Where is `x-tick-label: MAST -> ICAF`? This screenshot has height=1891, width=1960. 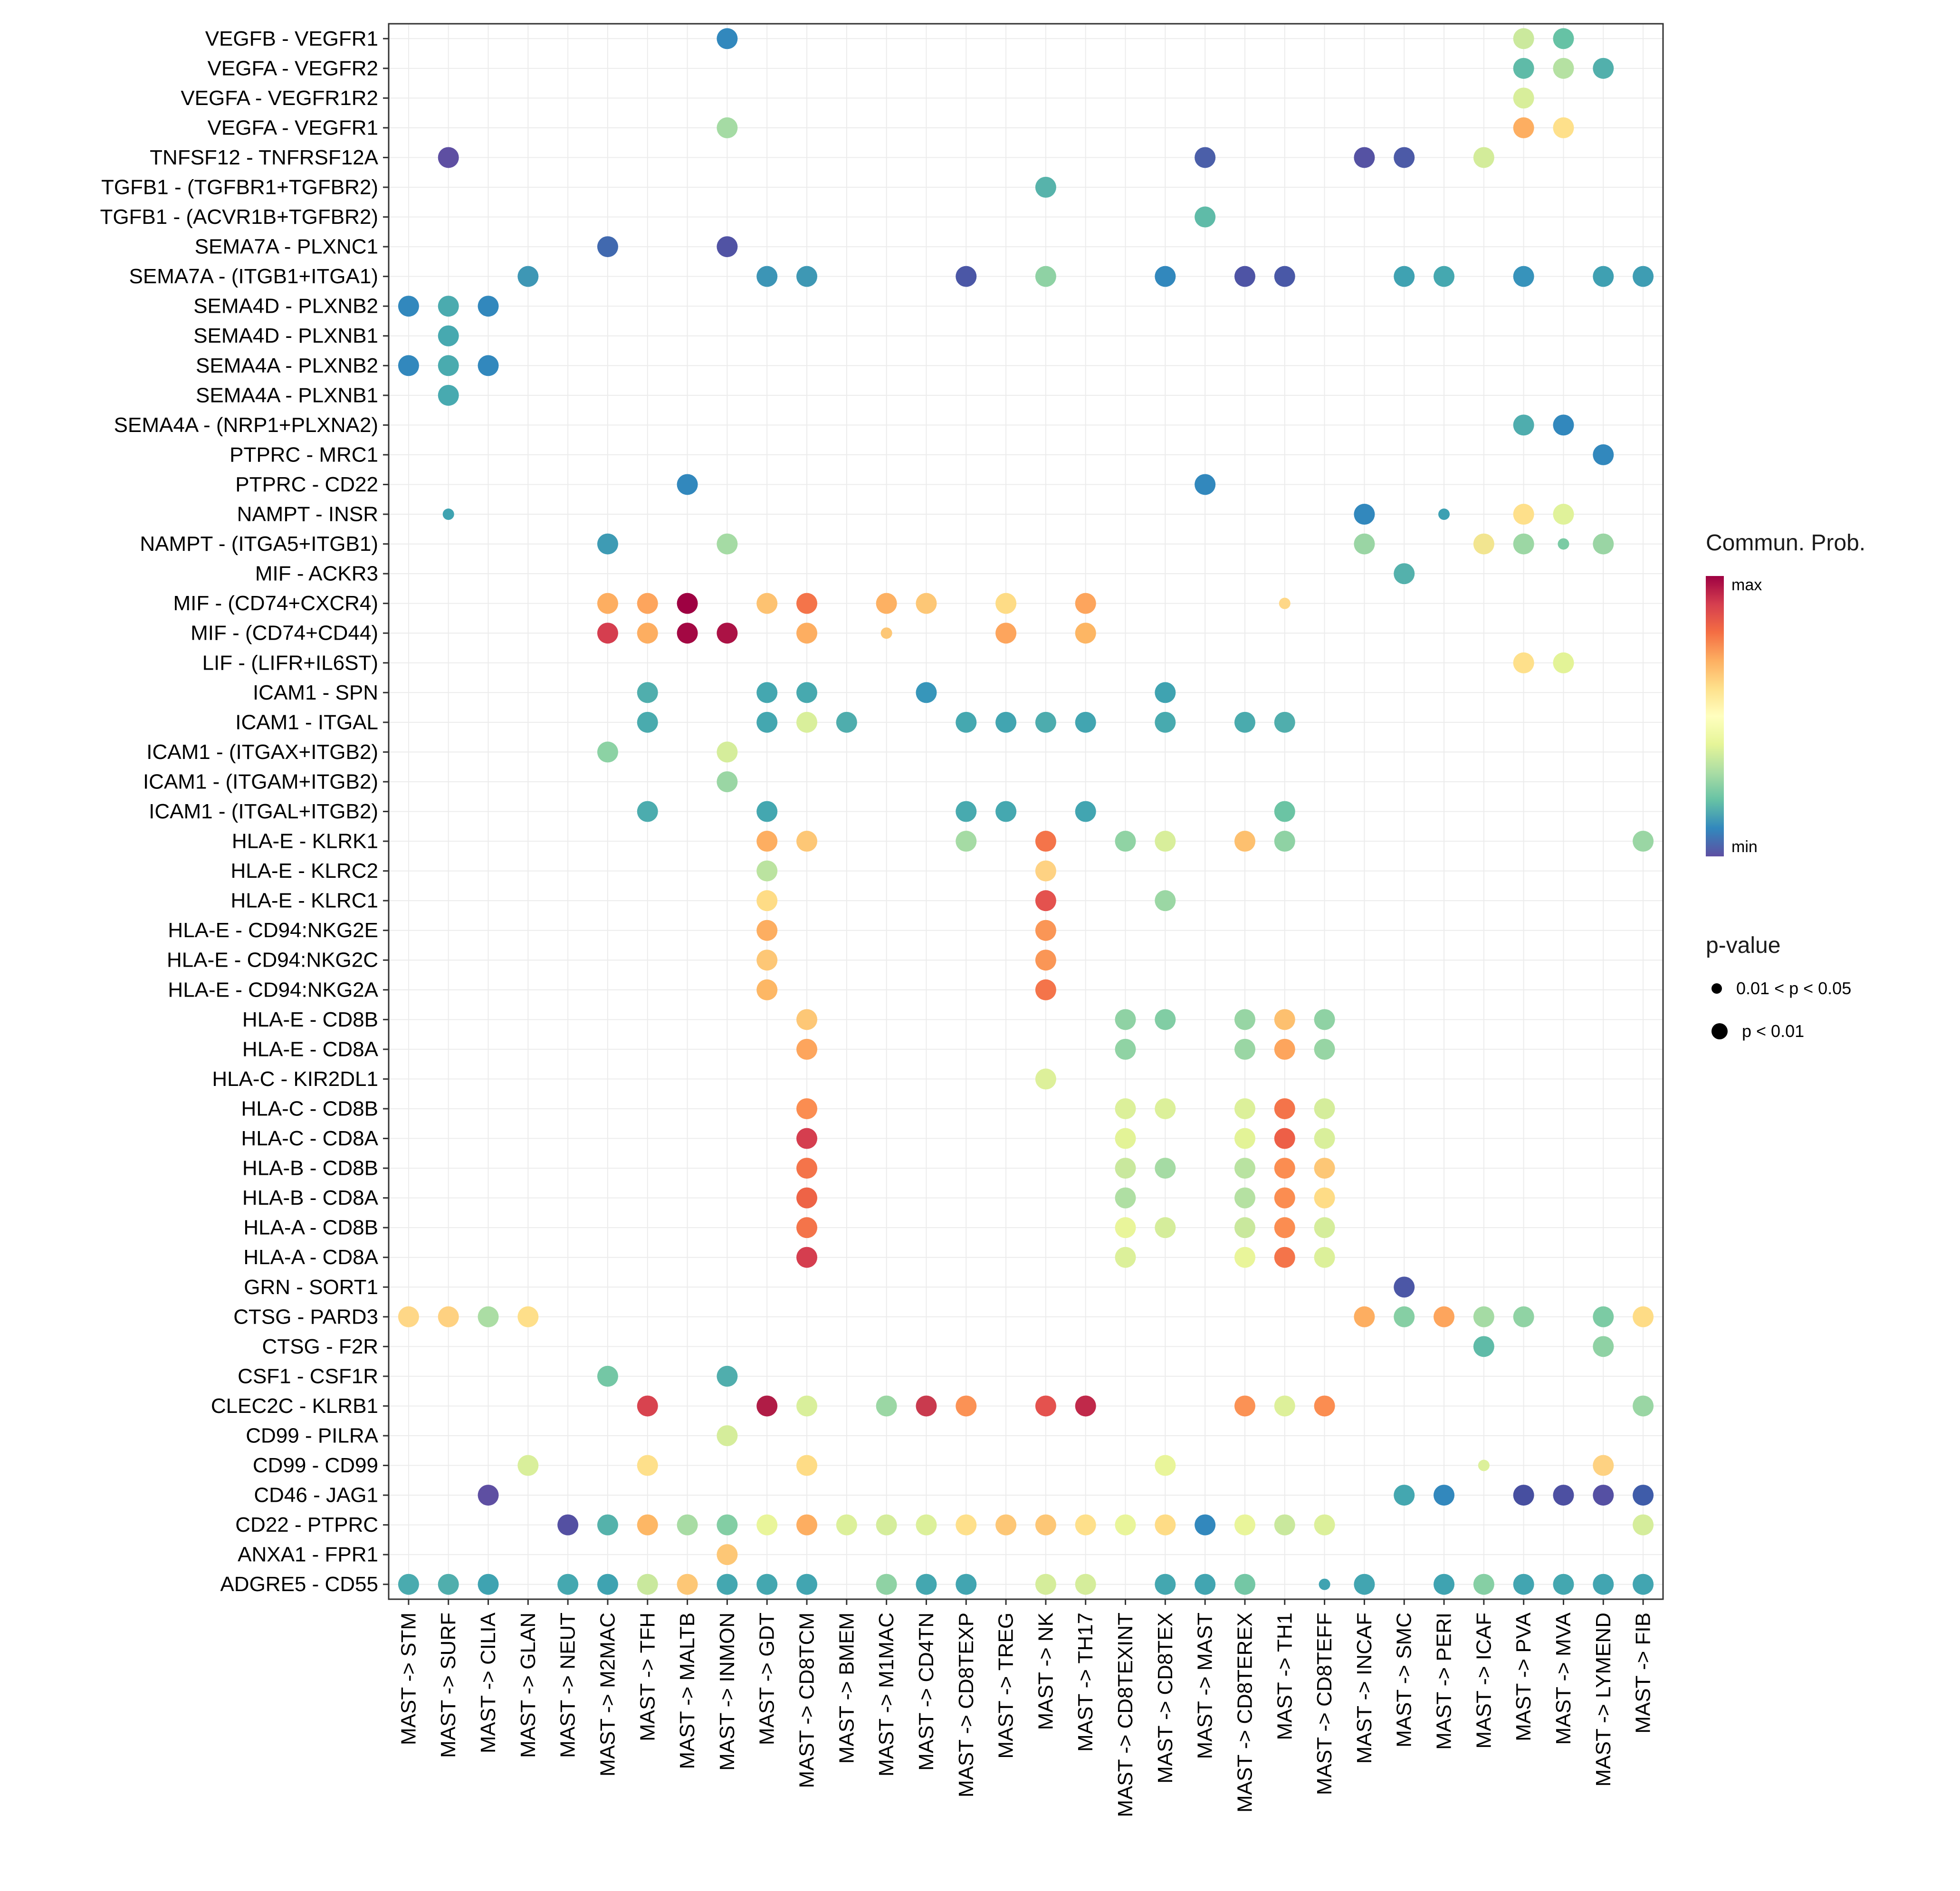 x-tick-label: MAST -> ICAF is located at coordinates (1483, 1680).